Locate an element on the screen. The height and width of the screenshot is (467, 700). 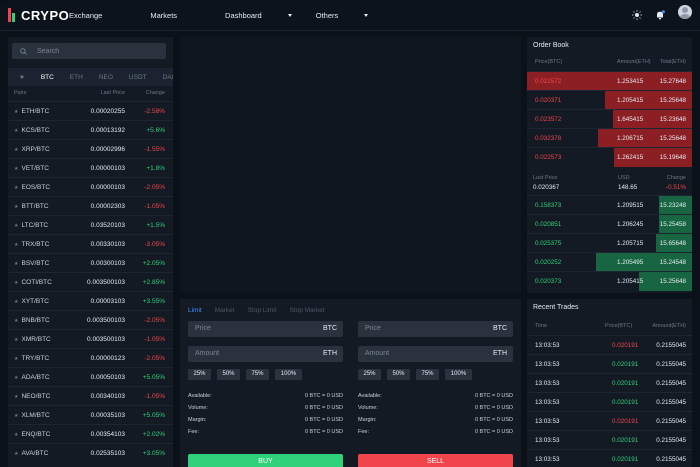
search-input: Search is located at coordinates (89, 51).